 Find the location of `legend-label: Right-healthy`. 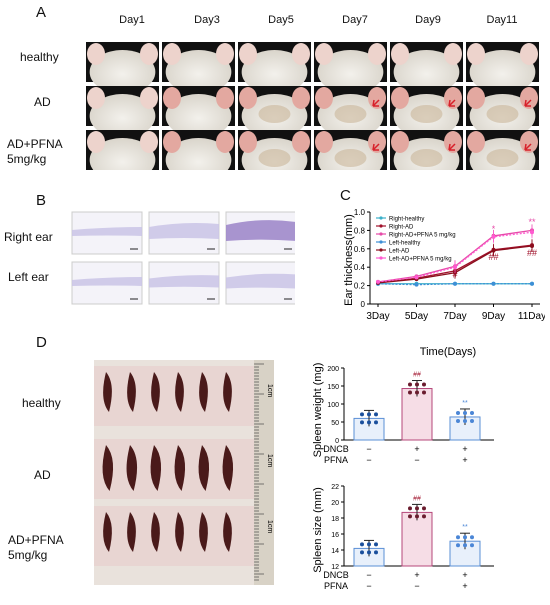

legend-label: Right-healthy is located at coordinates (406, 220).